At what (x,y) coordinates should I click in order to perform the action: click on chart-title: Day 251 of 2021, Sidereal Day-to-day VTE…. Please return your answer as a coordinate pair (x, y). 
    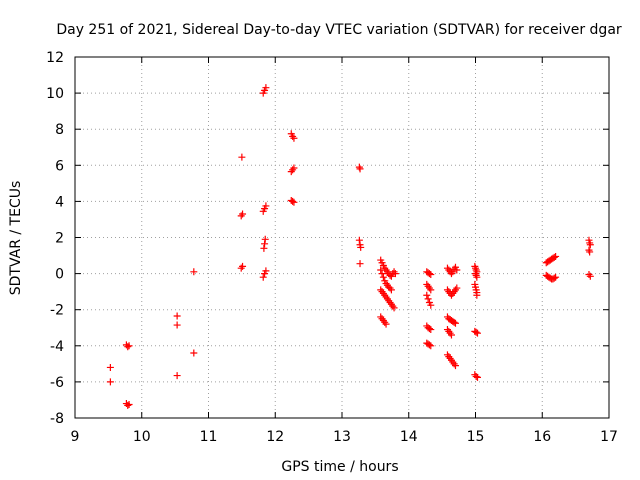
    Looking at the image, I should click on (339, 30).